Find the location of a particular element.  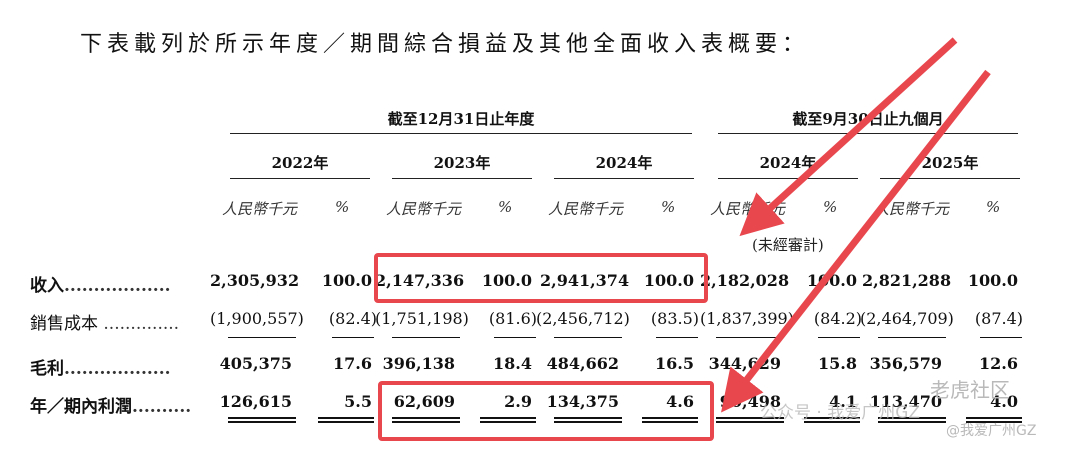

cell-pct: 12.6 is located at coordinates (998, 363).